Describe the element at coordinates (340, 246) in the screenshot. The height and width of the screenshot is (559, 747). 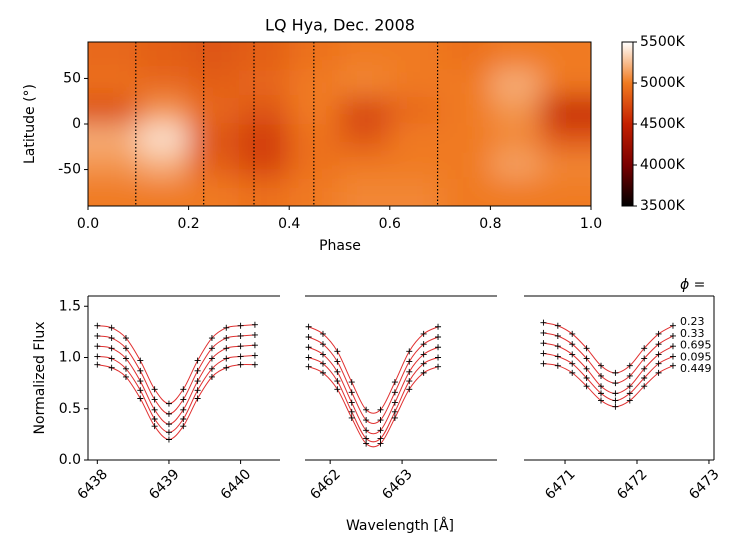
I see `map-x-label: Phase` at that location.